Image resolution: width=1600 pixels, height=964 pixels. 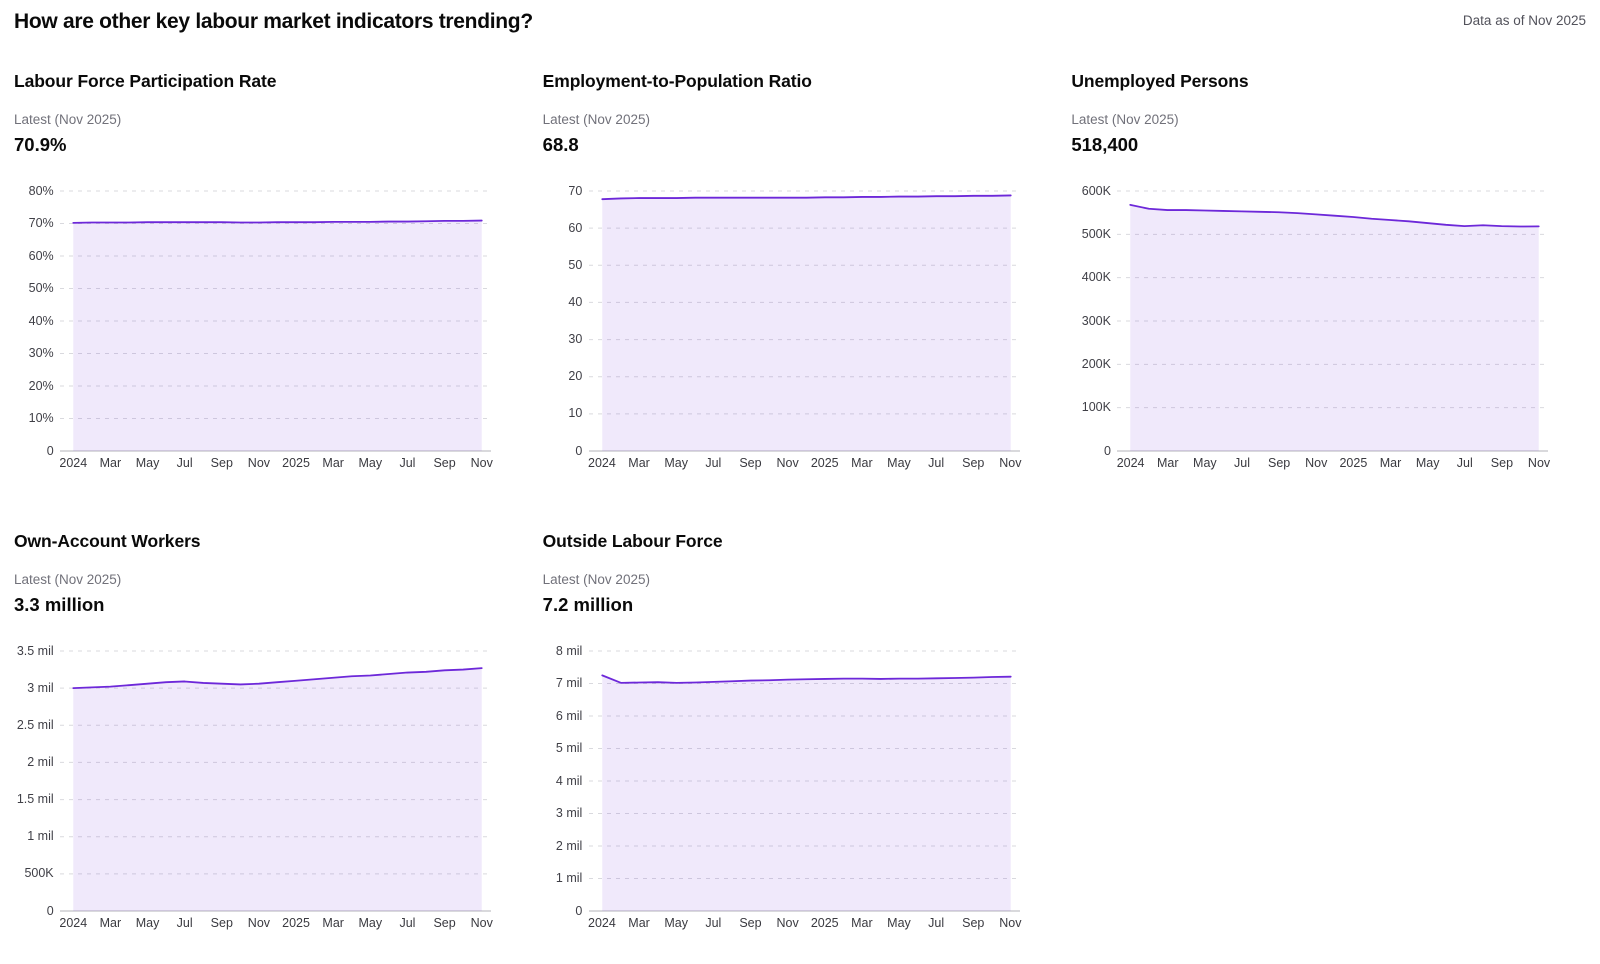 I want to click on y-tick-label: 70%, so click(x=41, y=223).